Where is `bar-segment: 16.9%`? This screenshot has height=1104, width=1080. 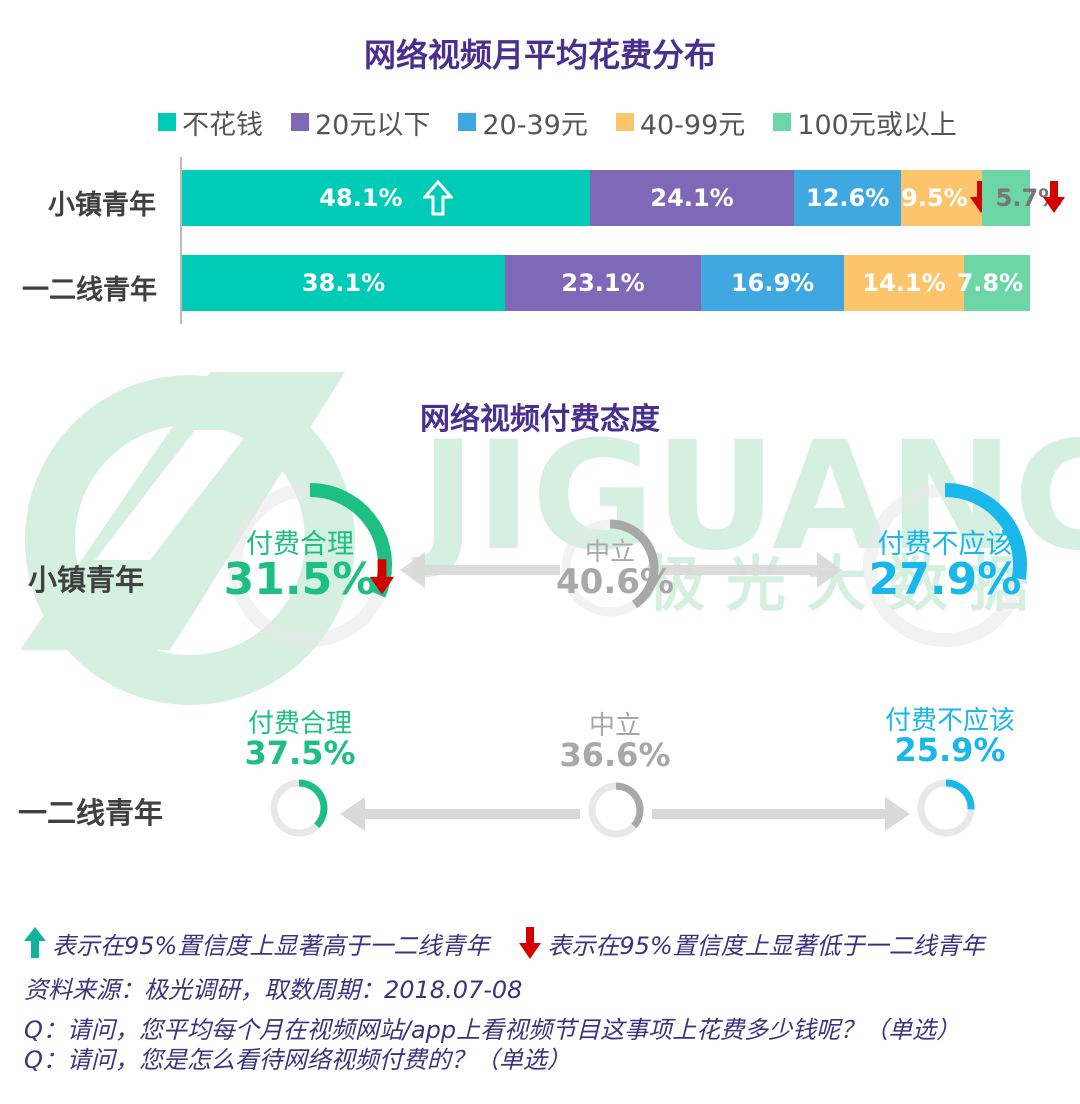
bar-segment: 16.9% is located at coordinates (772, 283).